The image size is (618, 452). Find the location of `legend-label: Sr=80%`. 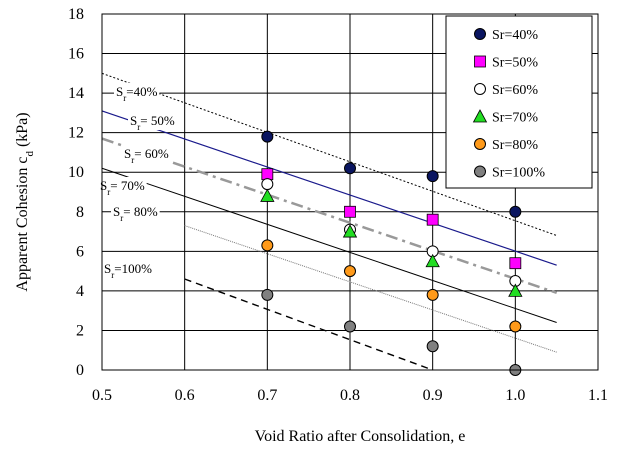

legend-label: Sr=80% is located at coordinates (515, 145).